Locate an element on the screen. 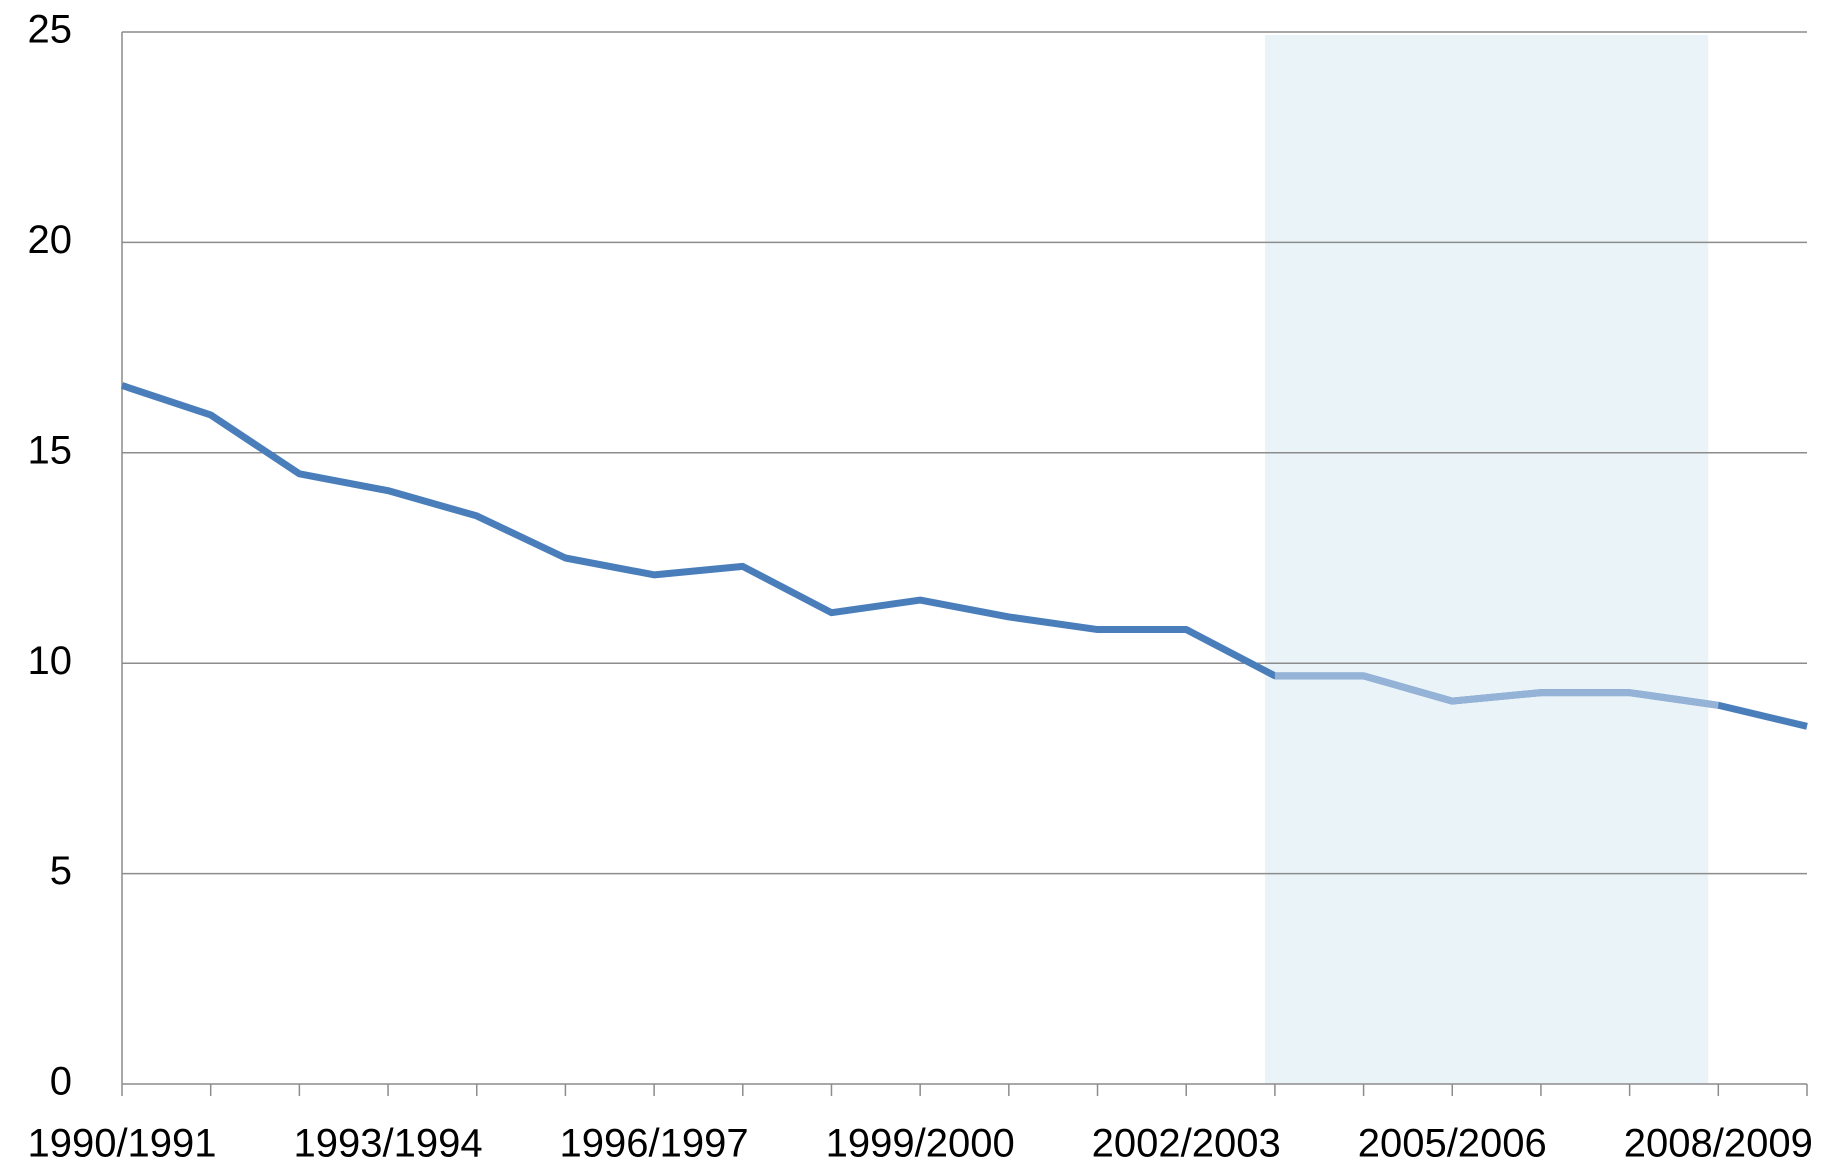 This screenshot has width=1837, height=1171. x-tick-label: 2008/2009 is located at coordinates (1718, 1144).